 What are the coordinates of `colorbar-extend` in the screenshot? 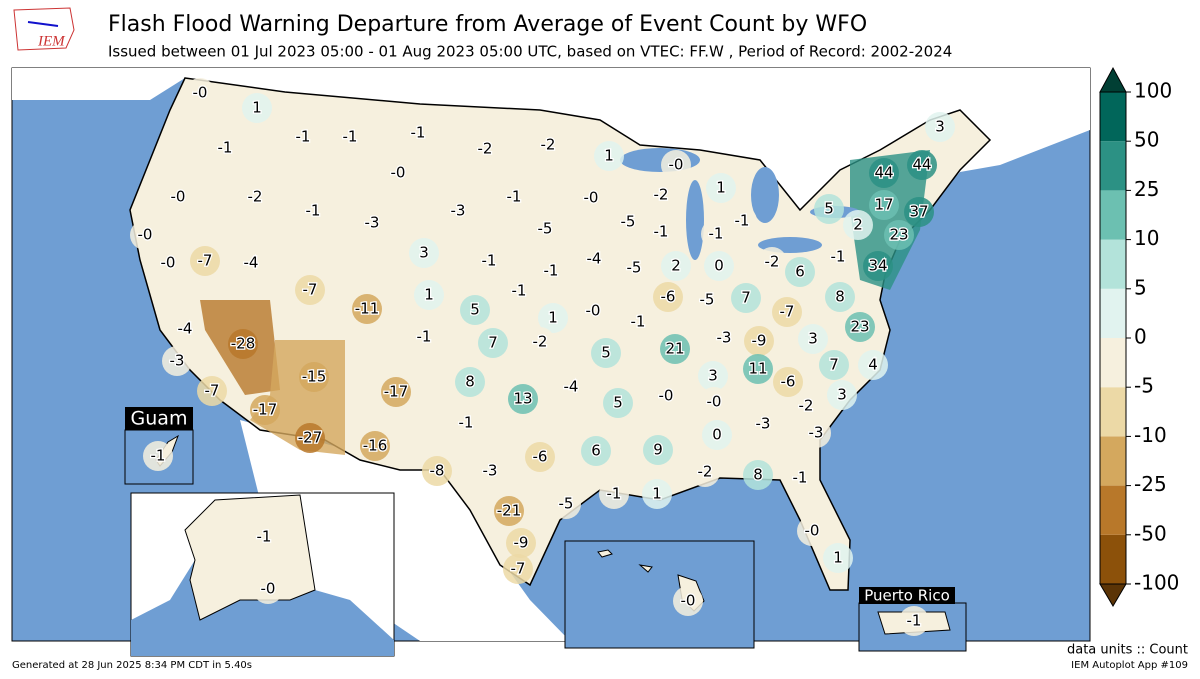 It's located at (1113, 595).